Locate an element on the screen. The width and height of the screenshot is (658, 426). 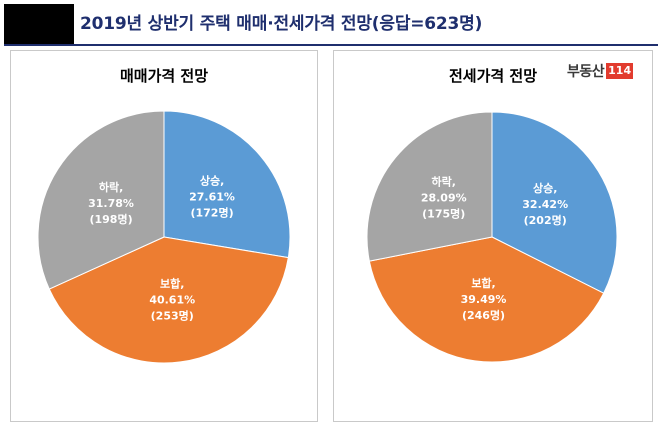
data-label-rise: 상승, 27.61% (172명) is located at coordinates (212, 196).